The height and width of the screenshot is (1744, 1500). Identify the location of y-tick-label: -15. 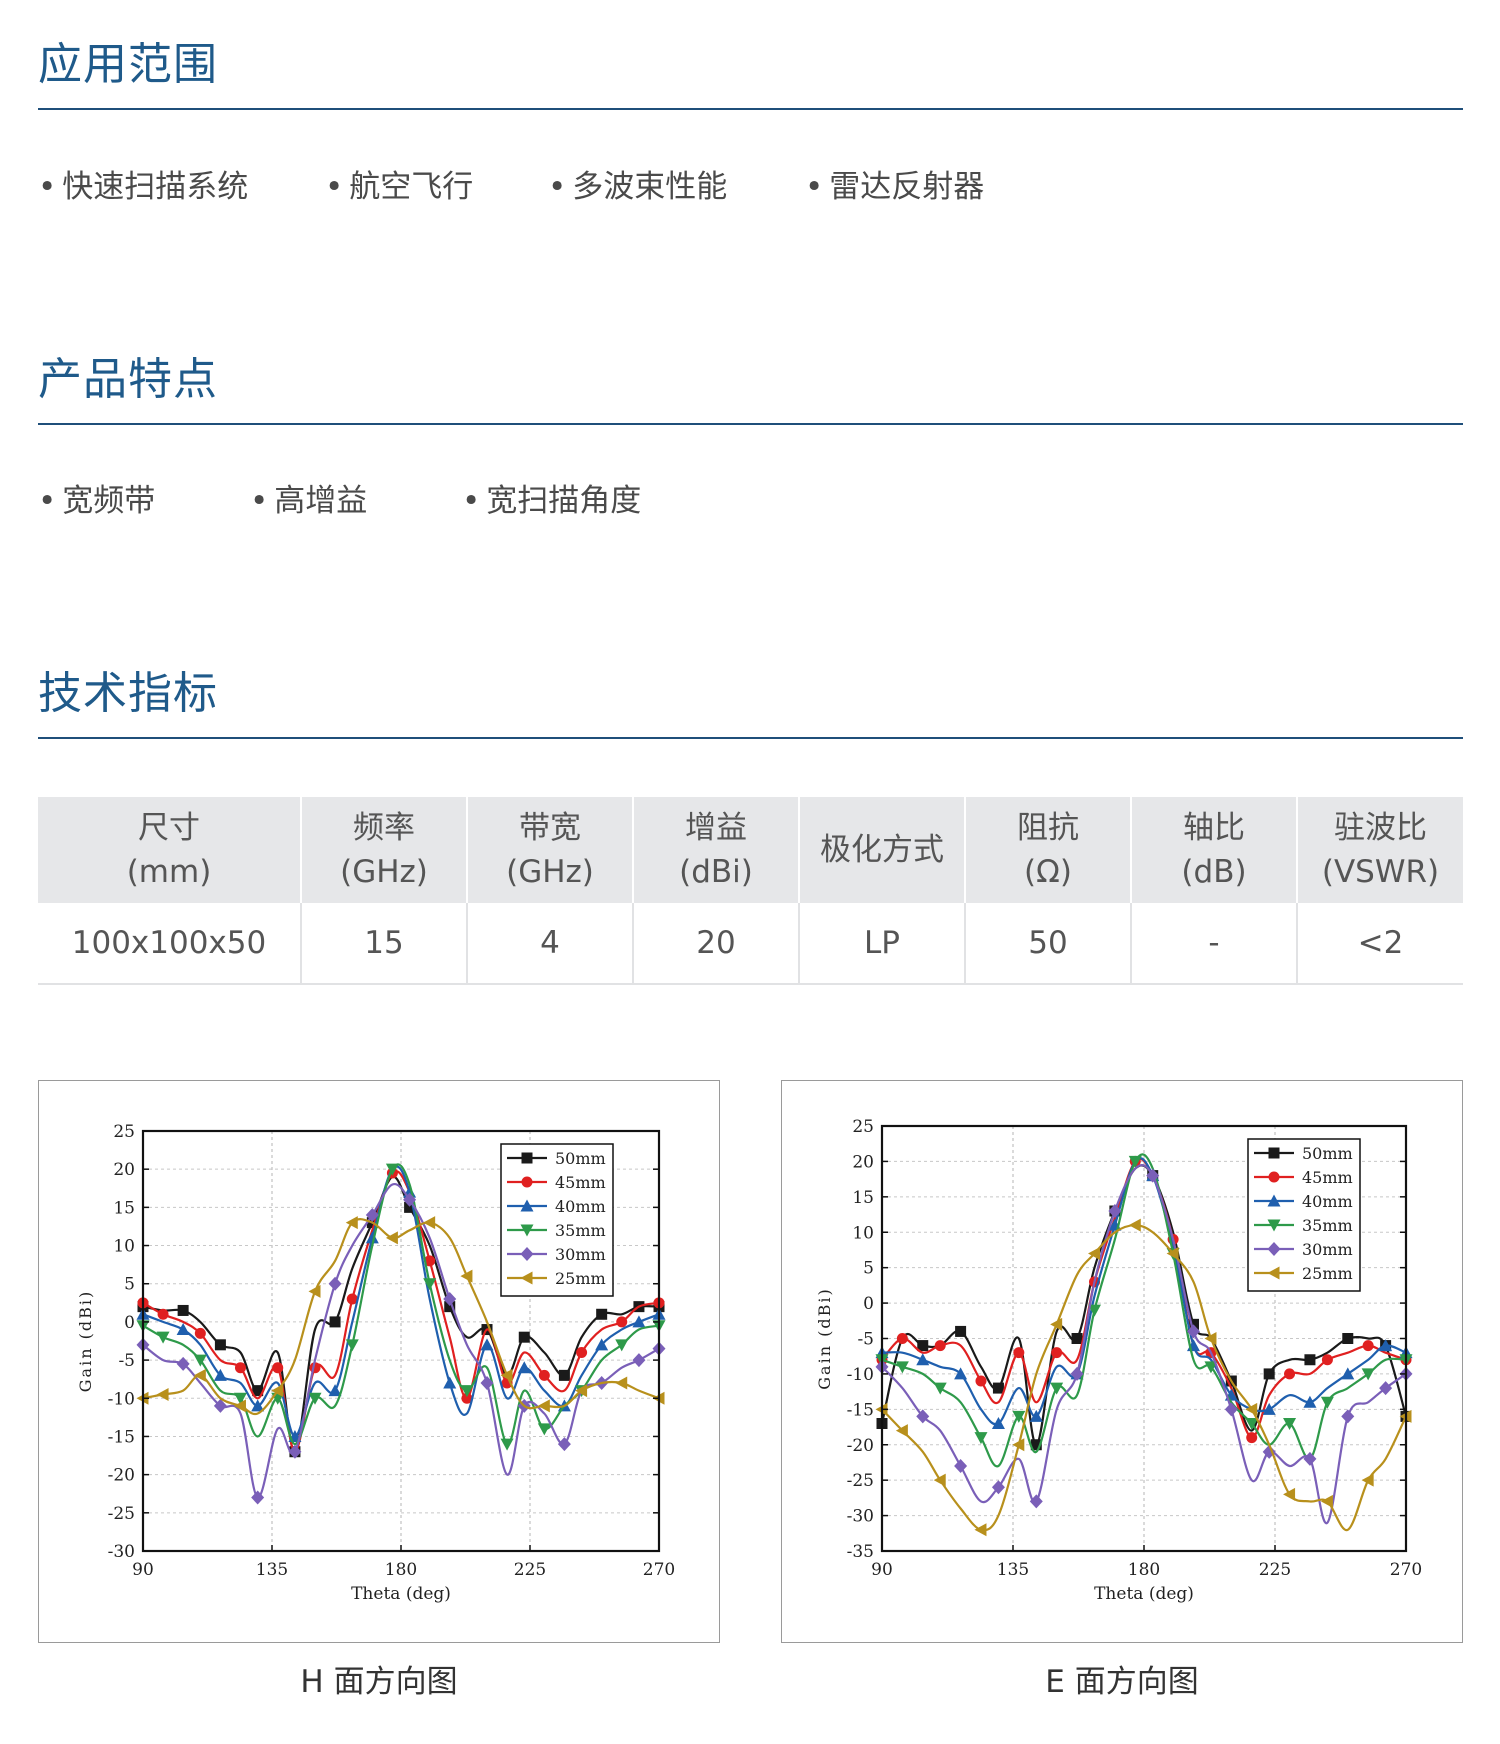
(860, 1410).